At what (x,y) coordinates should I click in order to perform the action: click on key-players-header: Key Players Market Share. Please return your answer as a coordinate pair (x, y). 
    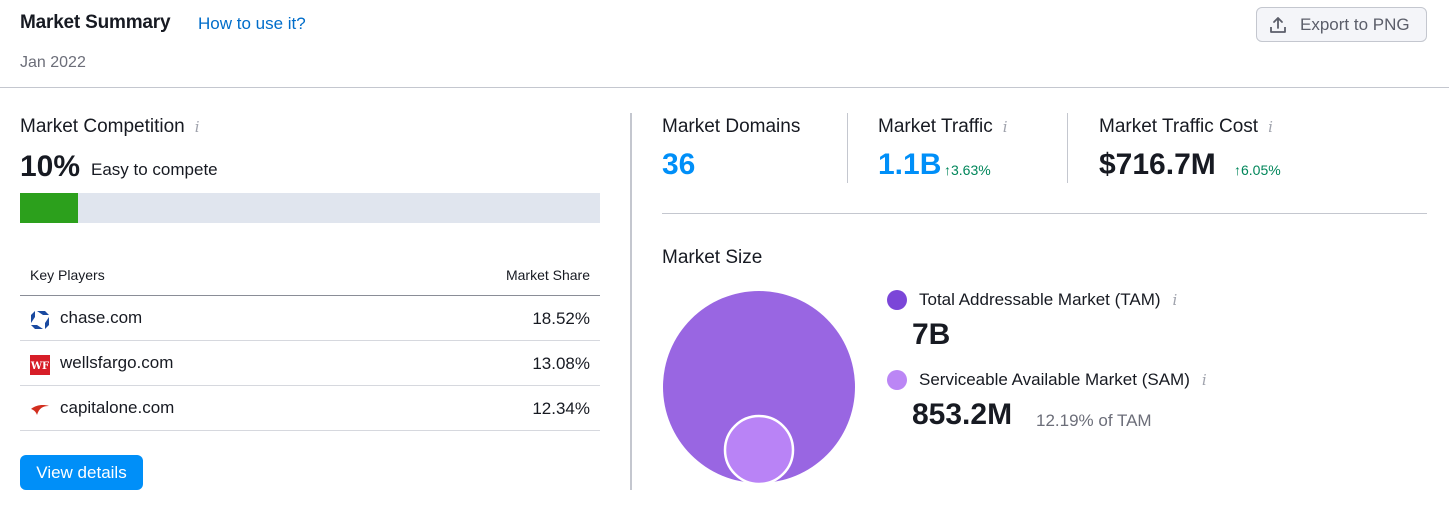
    Looking at the image, I should click on (310, 281).